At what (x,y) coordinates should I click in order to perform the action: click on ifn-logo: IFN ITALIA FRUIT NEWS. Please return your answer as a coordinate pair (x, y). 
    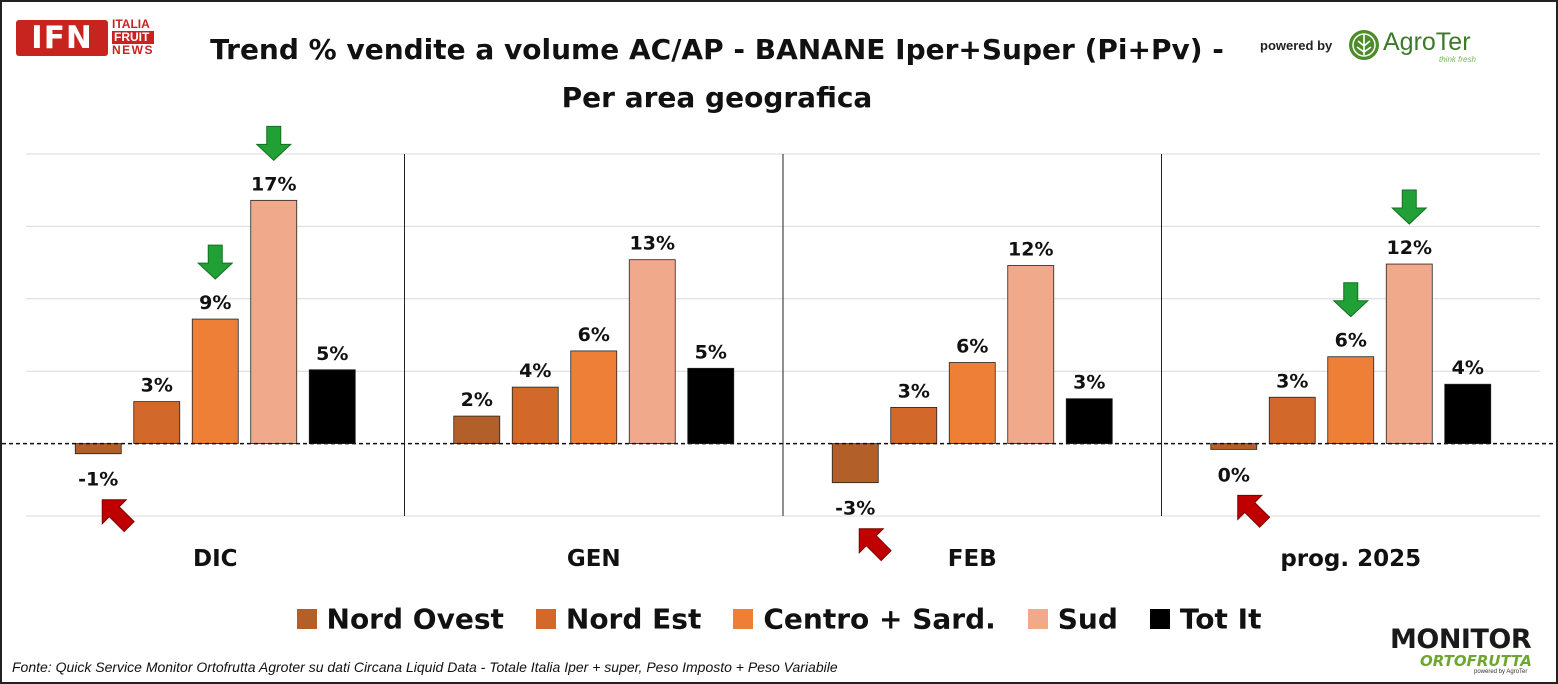
    Looking at the image, I should click on (91, 38).